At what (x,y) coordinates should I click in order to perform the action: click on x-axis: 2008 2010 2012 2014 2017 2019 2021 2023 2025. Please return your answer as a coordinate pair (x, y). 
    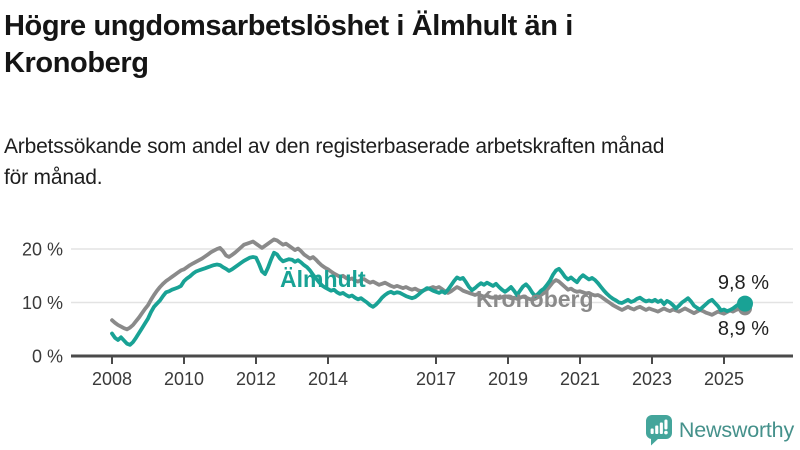
    Looking at the image, I should click on (432, 371).